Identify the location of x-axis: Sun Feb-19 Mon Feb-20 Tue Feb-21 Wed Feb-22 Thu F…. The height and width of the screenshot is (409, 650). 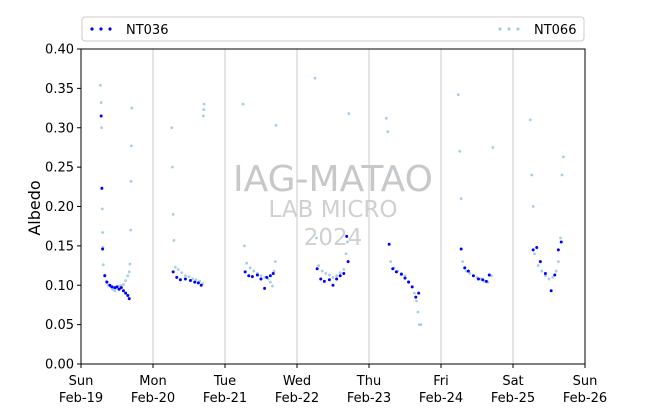
(333, 385).